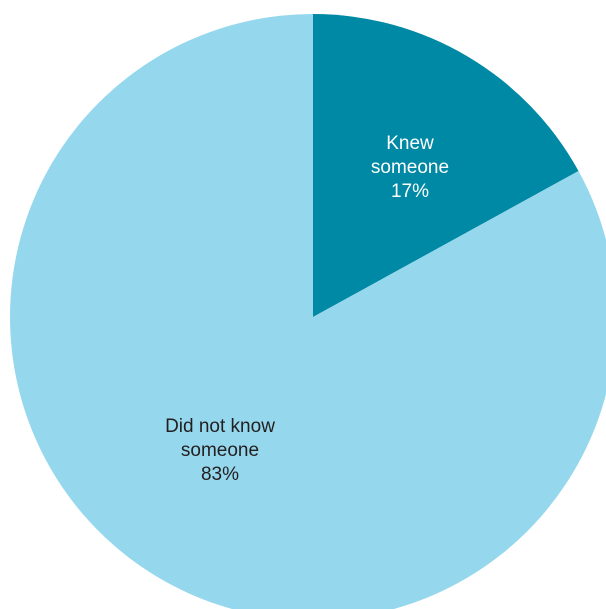  Describe the element at coordinates (220, 474) in the screenshot. I see `pie-slice-value-label: 83%` at that location.